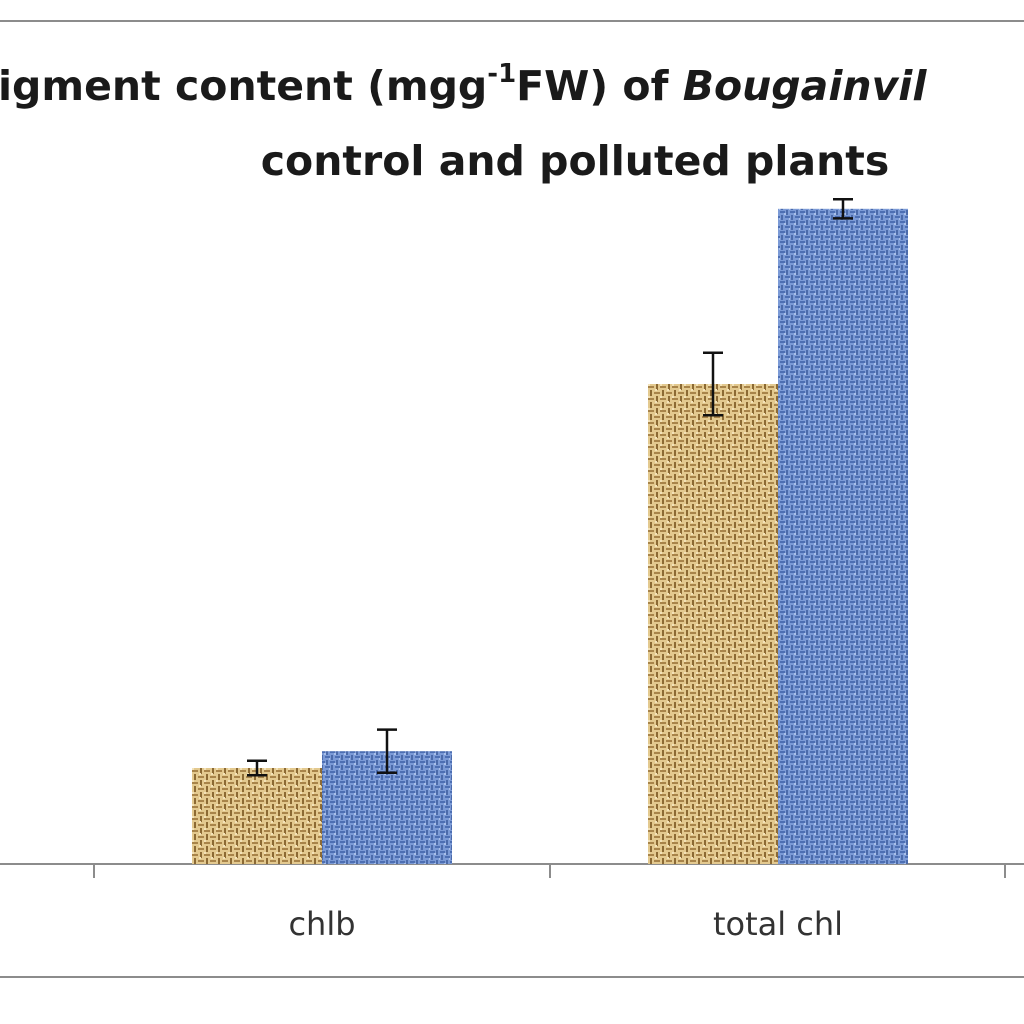 The width and height of the screenshot is (1024, 1024). I want to click on title-part-sup: -1, so click(501, 74).